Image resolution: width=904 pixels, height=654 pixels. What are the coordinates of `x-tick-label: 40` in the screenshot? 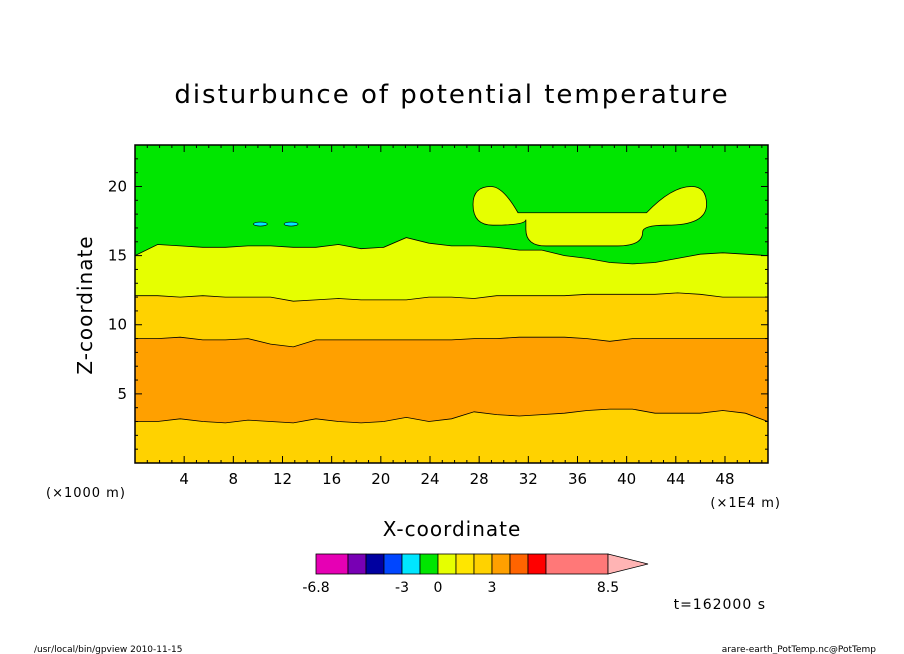 It's located at (626, 479).